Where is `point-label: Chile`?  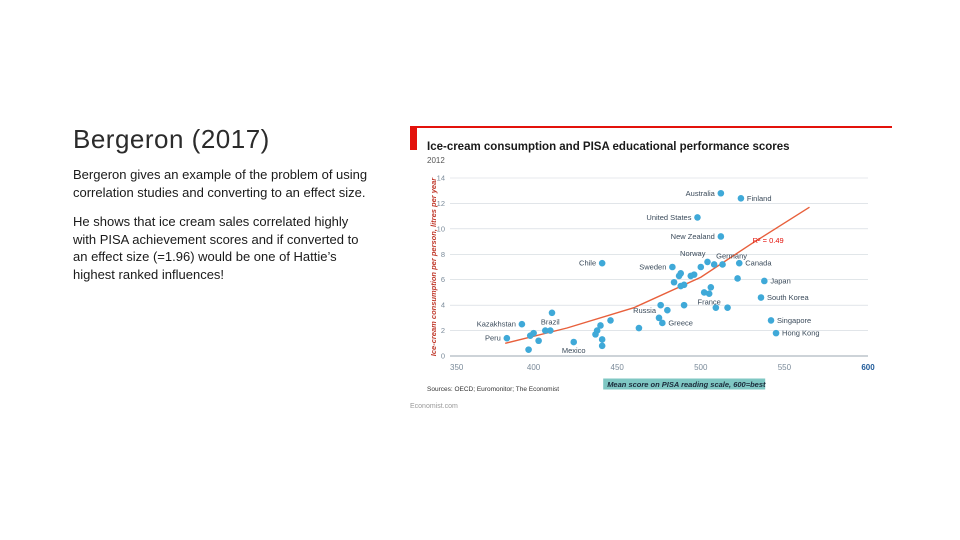
point-label: Chile is located at coordinates (587, 263).